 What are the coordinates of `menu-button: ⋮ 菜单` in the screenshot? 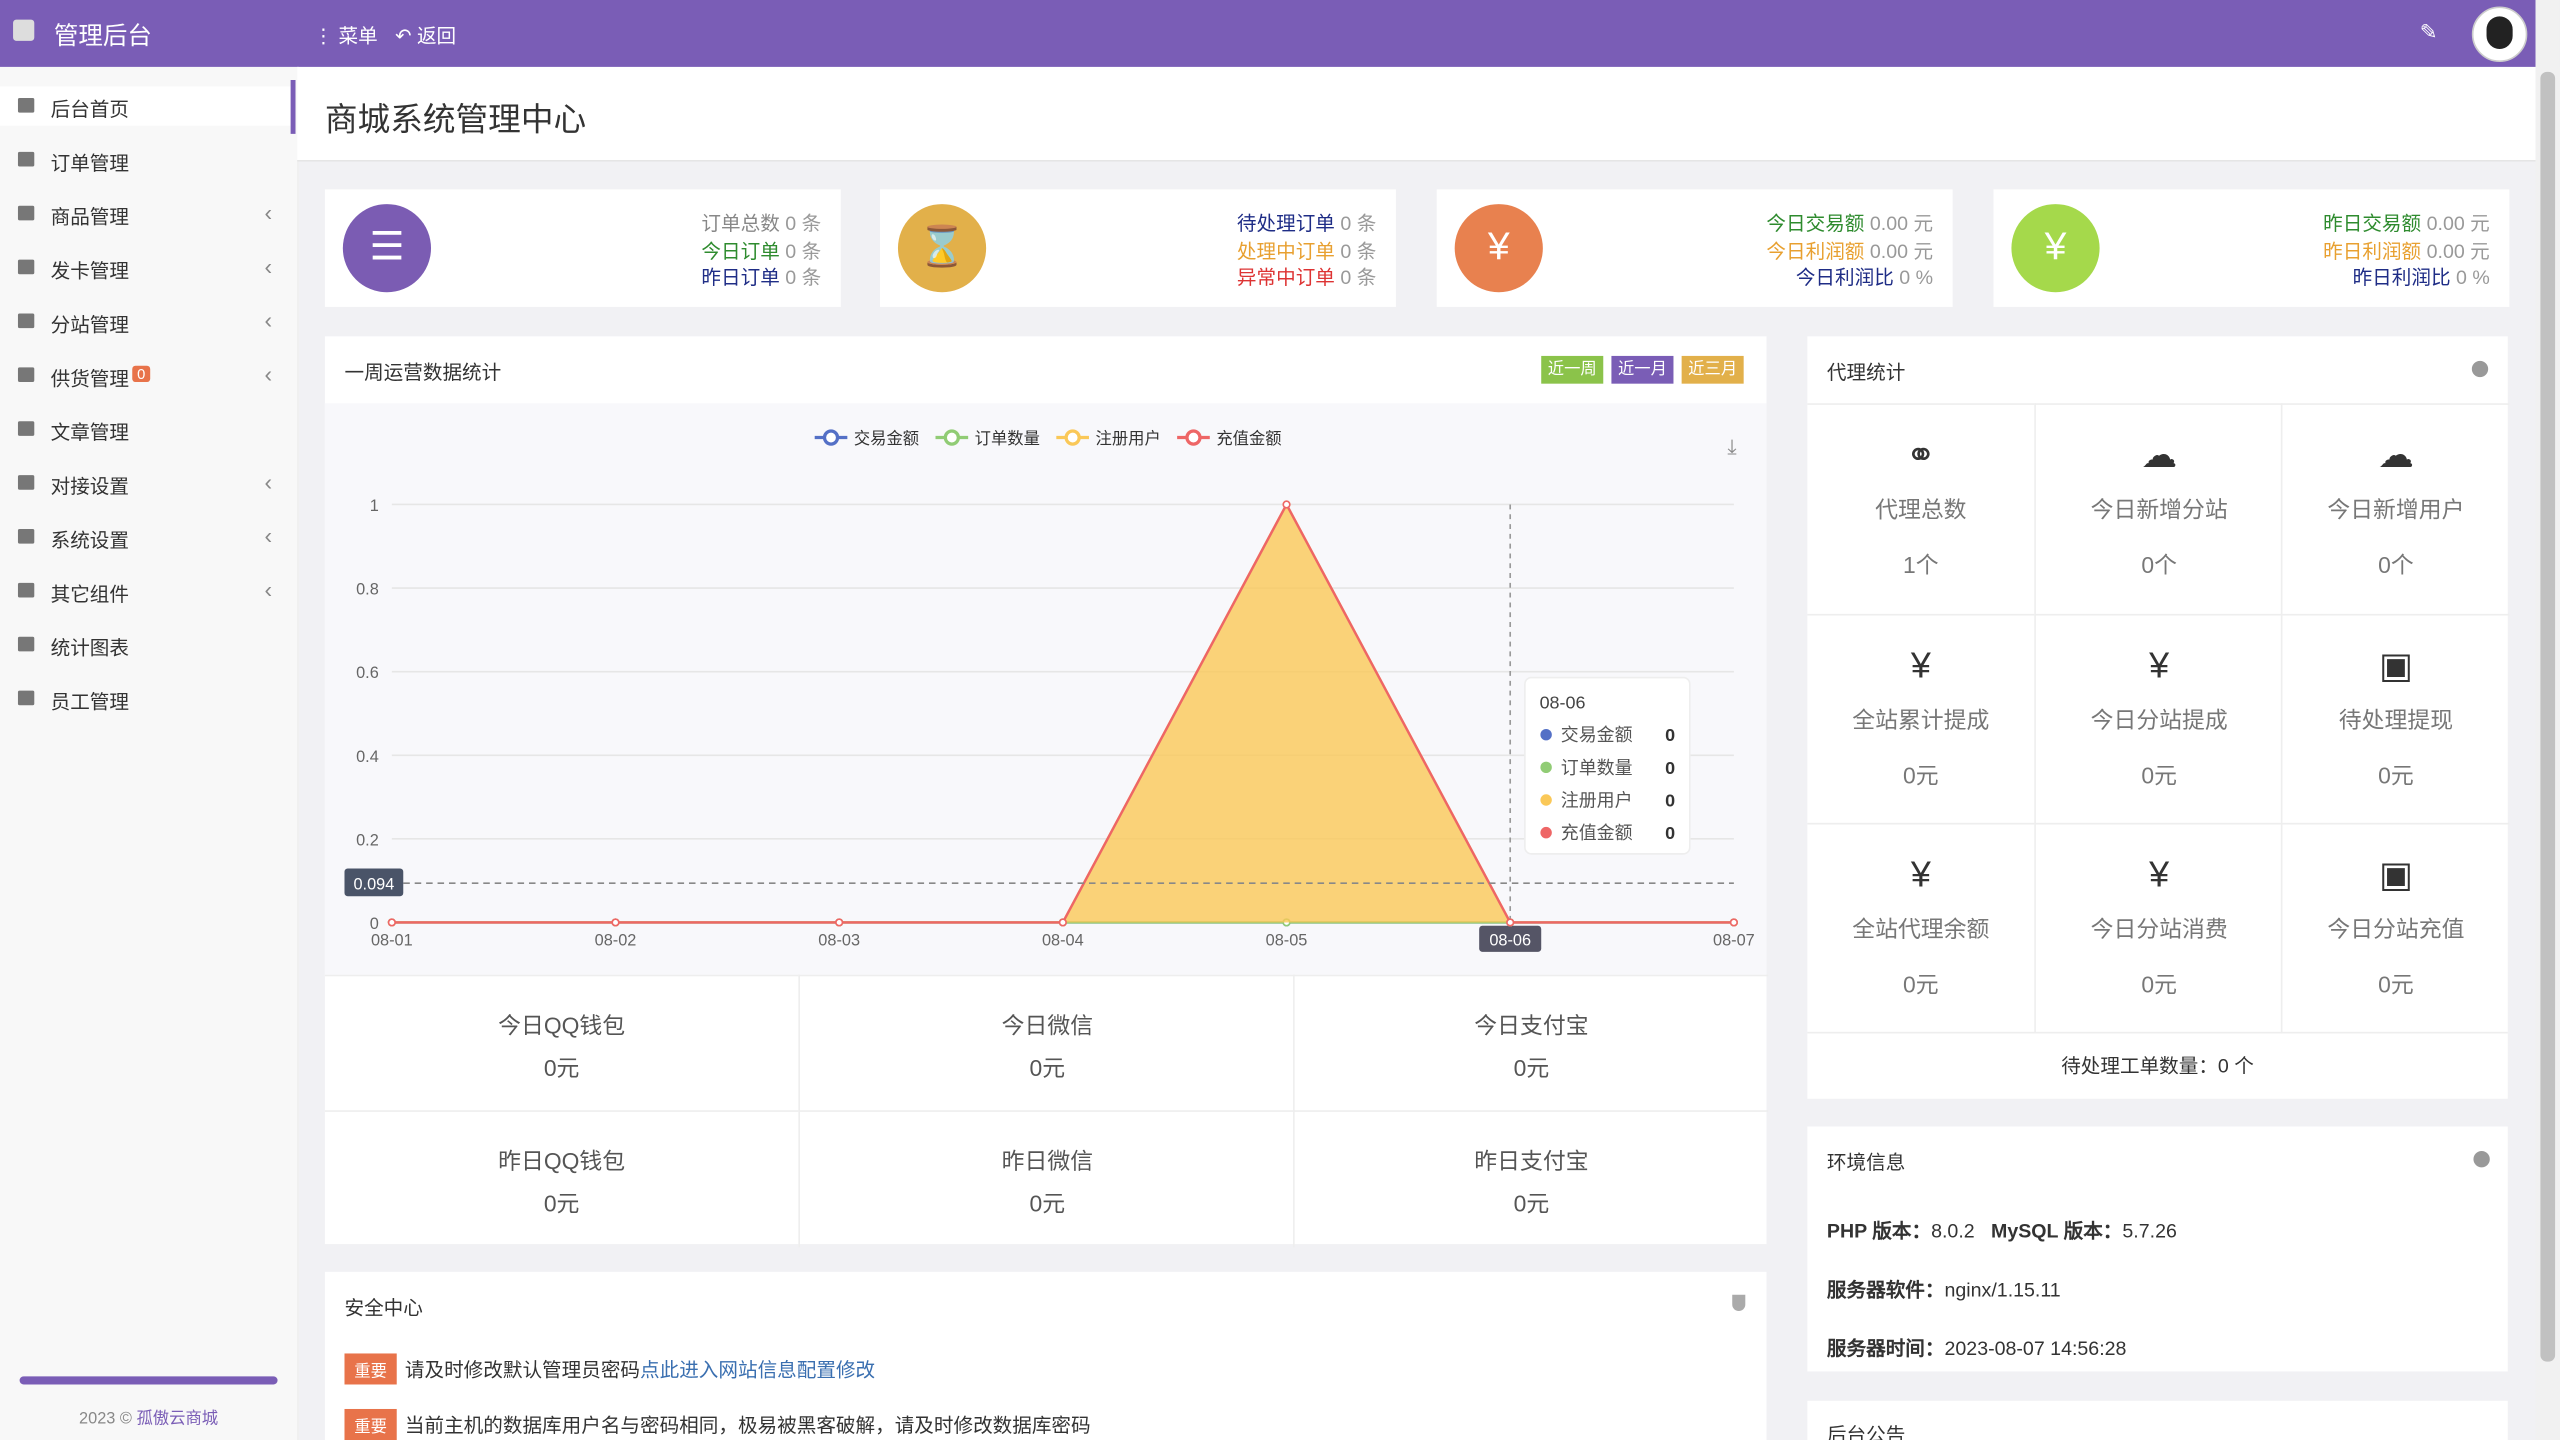 It's located at (345, 36).